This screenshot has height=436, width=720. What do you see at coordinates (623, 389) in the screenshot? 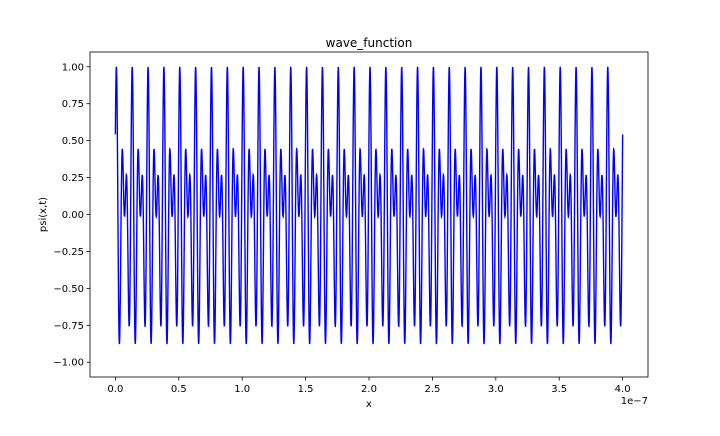
I see `x-tick-label: 4.0` at bounding box center [623, 389].